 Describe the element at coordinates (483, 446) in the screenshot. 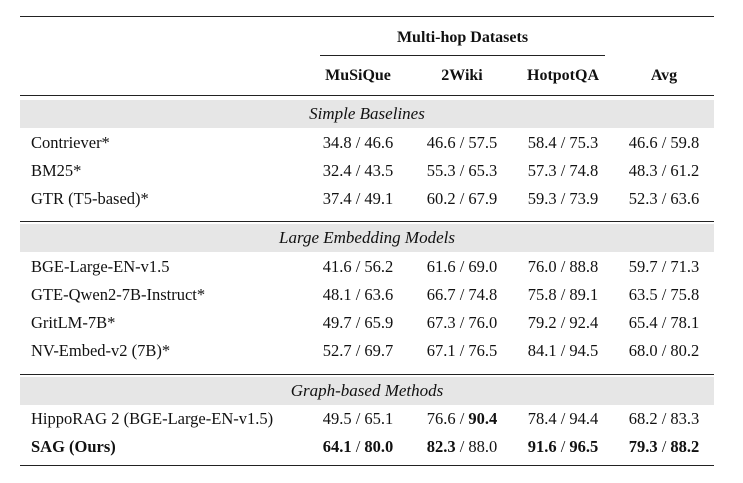

I see `value: 88.0` at that location.